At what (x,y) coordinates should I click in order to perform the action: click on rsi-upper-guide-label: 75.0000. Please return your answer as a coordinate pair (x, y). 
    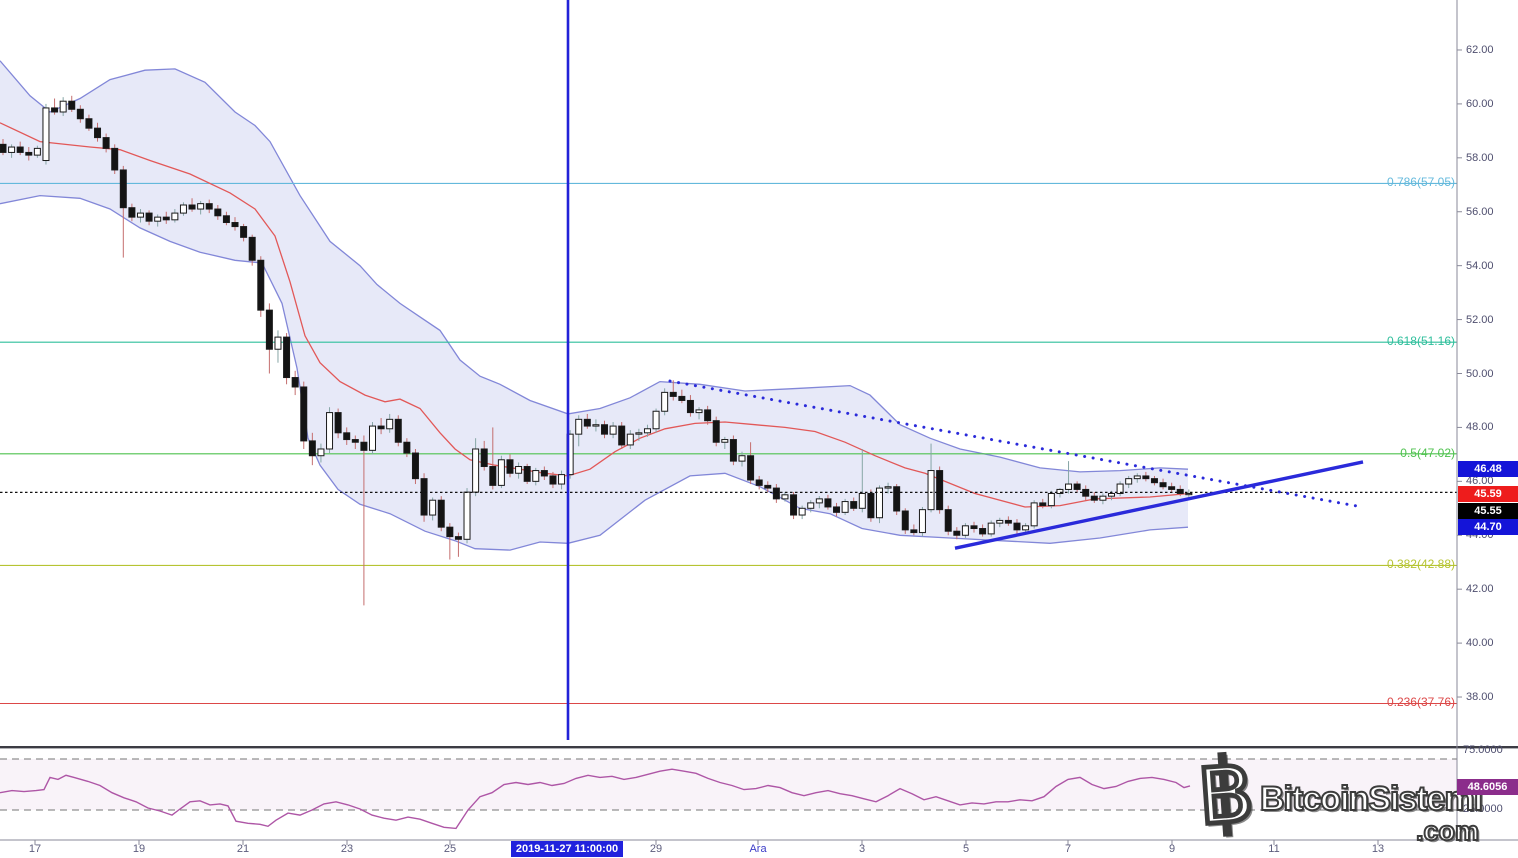
    Looking at the image, I should click on (1483, 750).